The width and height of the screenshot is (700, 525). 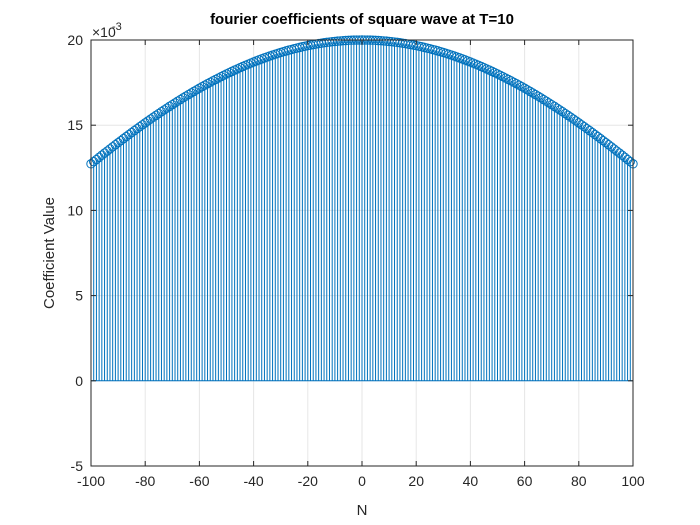 I want to click on y-tick-label: 20, so click(x=75, y=40).